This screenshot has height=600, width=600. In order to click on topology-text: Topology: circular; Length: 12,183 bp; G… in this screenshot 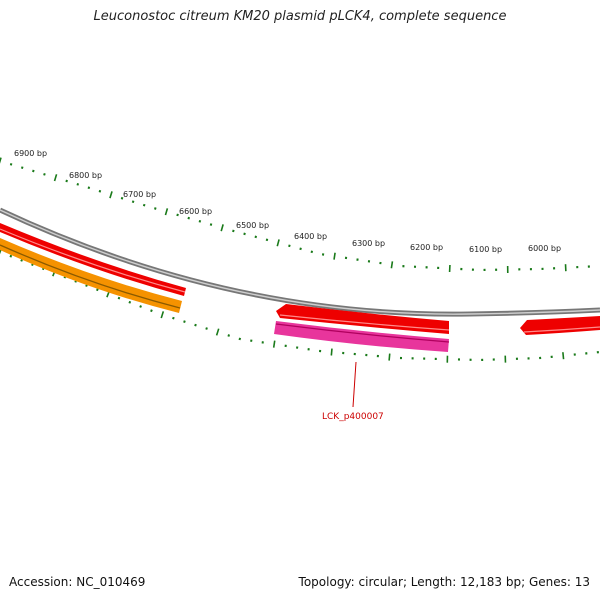, I will do `click(444, 582)`.